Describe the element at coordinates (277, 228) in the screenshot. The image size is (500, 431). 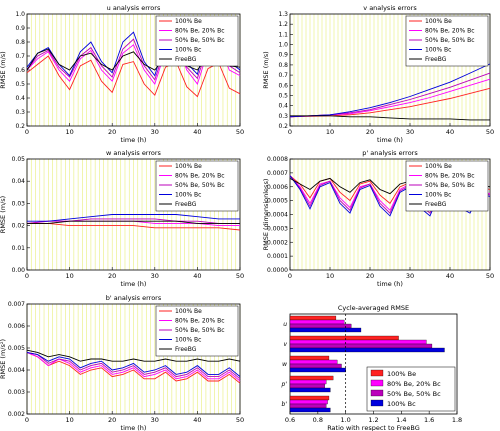
I see `y-tick-label: 0.0003` at that location.